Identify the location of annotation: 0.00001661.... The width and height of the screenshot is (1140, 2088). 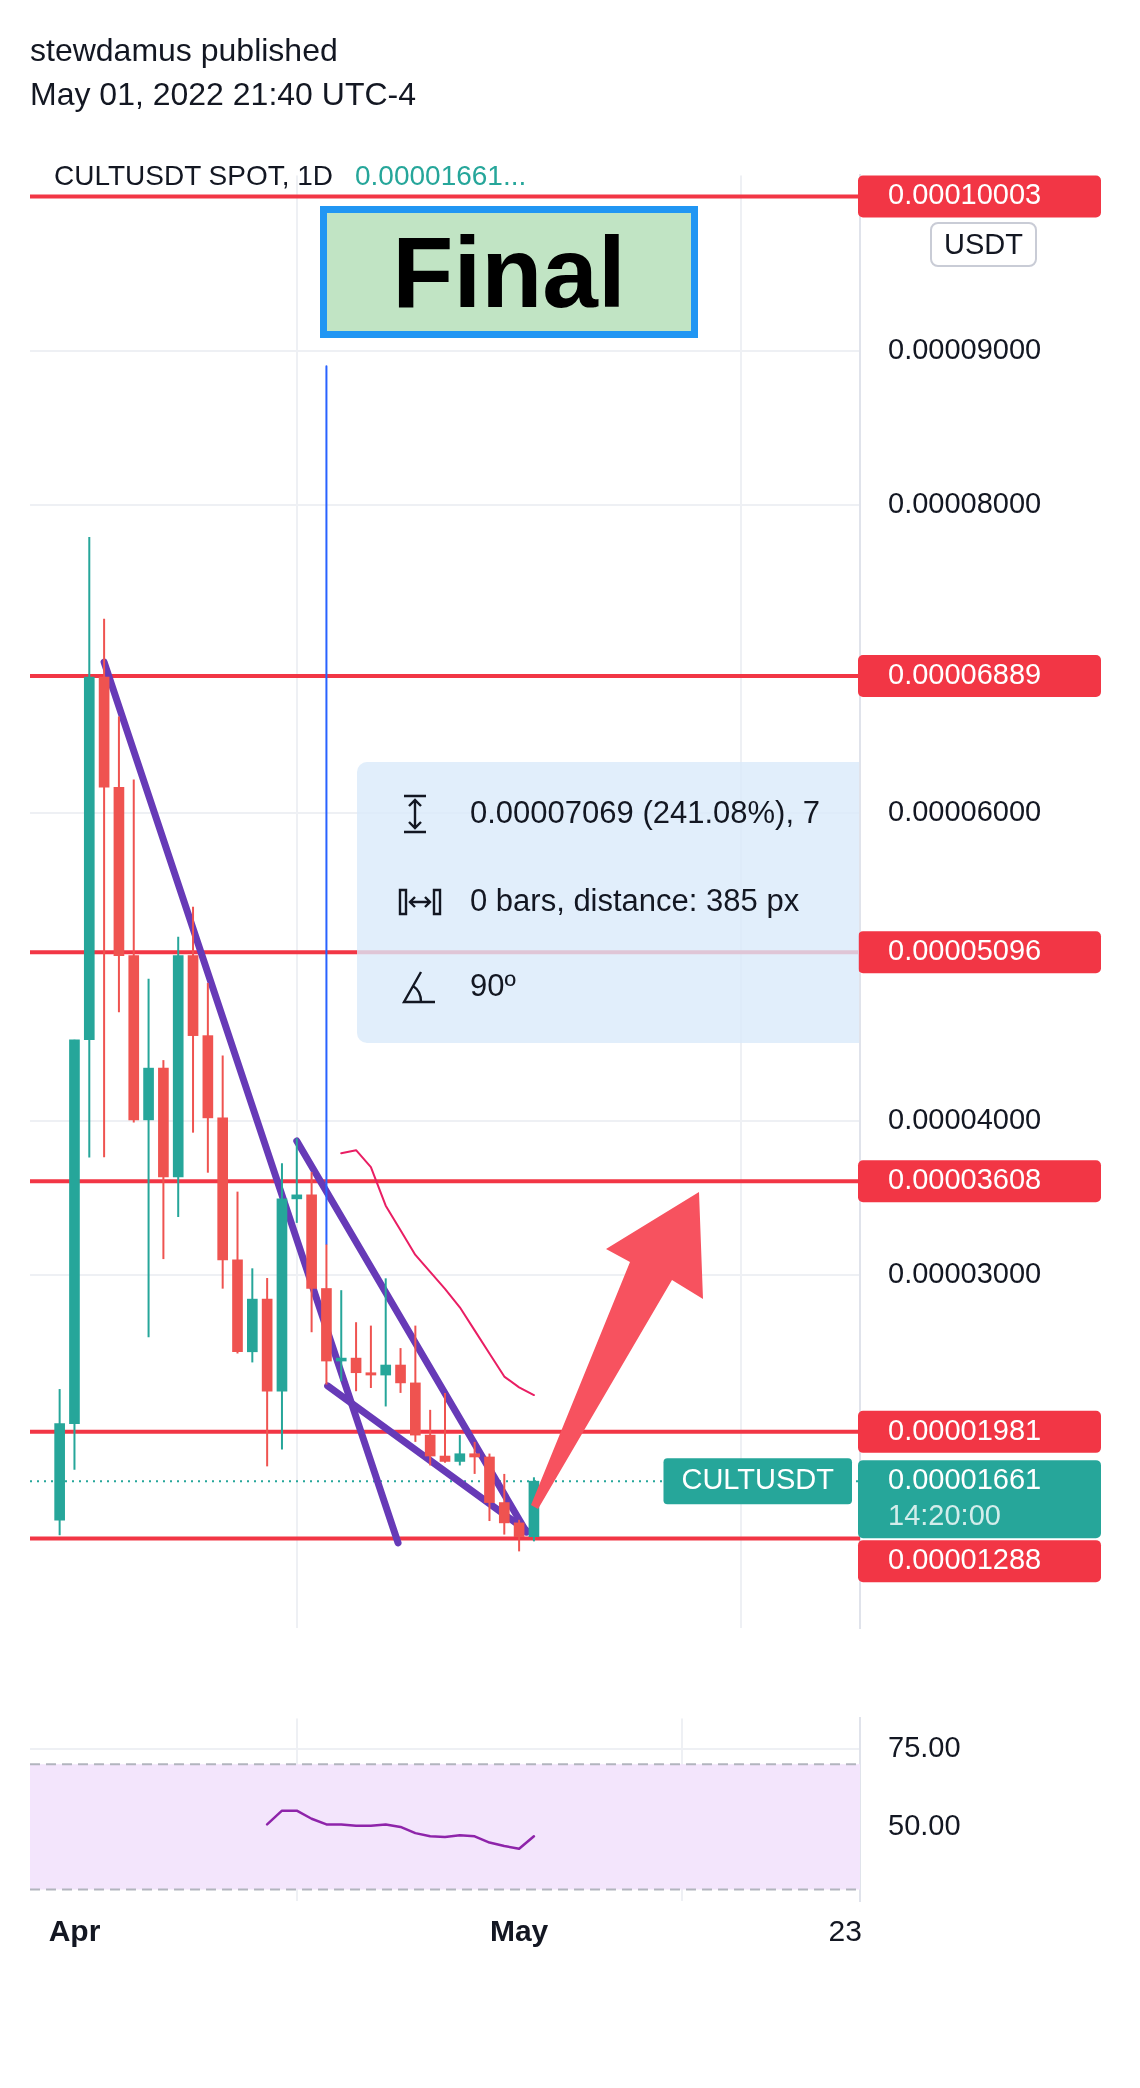
(441, 176).